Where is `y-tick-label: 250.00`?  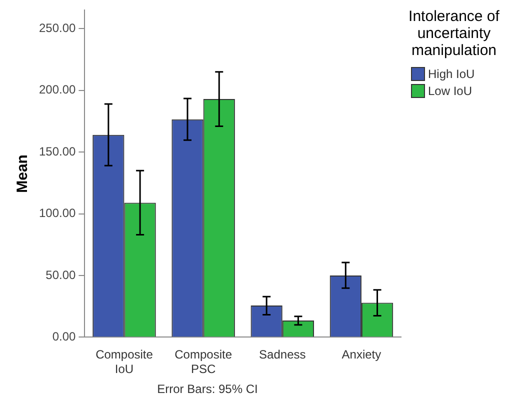 y-tick-label: 250.00 is located at coordinates (57, 28).